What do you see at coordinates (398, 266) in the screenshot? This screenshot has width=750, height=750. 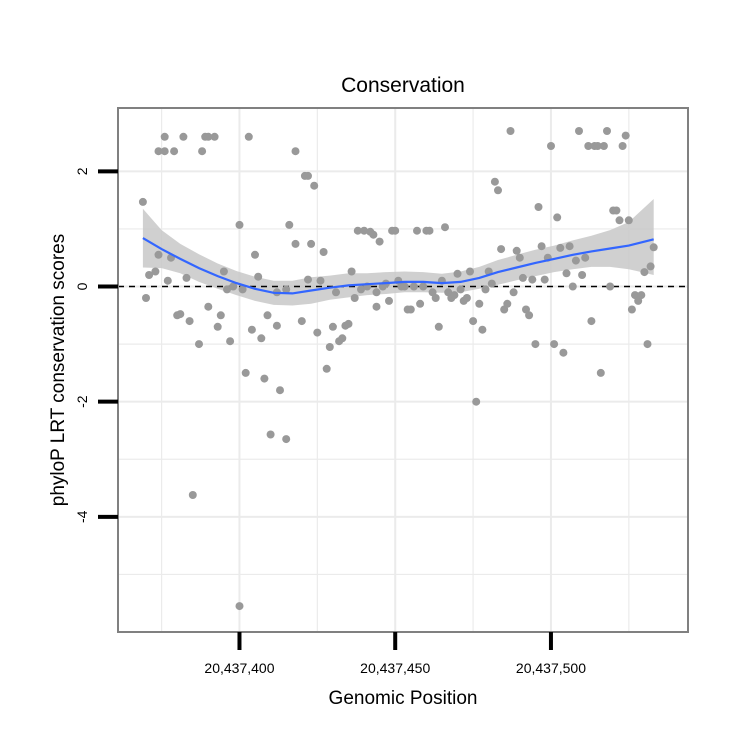 I see `smooth-line` at bounding box center [398, 266].